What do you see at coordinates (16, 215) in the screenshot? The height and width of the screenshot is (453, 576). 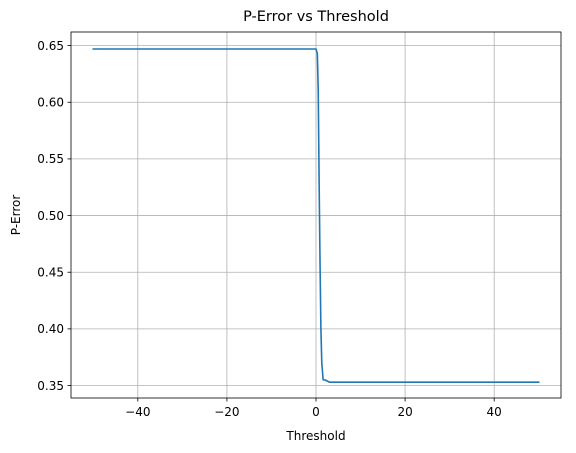 I see `y-axis-label: P-Error` at bounding box center [16, 215].